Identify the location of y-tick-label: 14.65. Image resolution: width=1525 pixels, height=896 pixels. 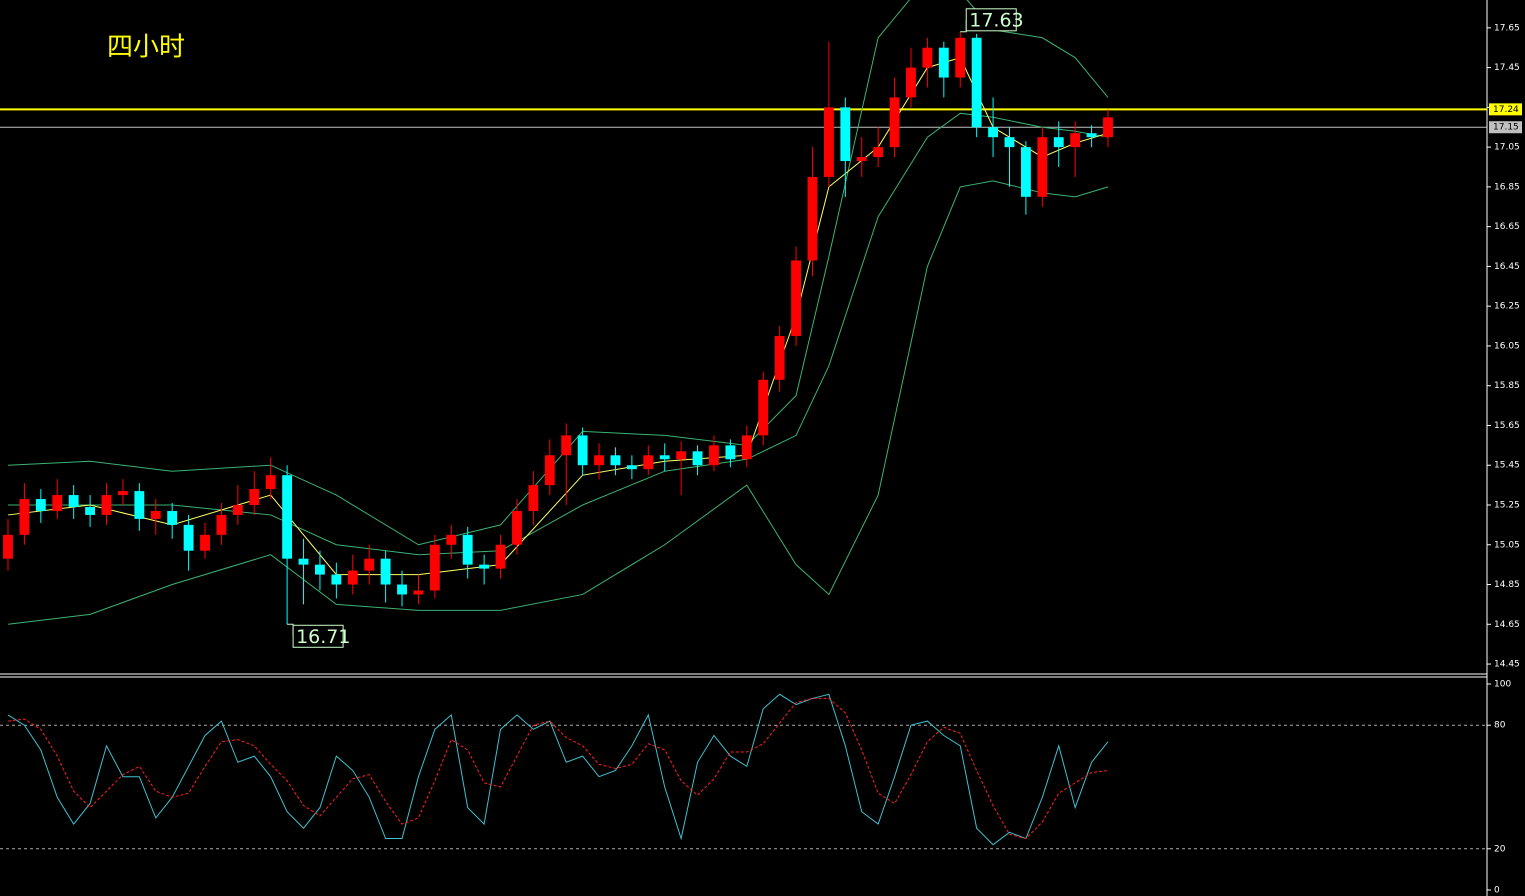
(1507, 625).